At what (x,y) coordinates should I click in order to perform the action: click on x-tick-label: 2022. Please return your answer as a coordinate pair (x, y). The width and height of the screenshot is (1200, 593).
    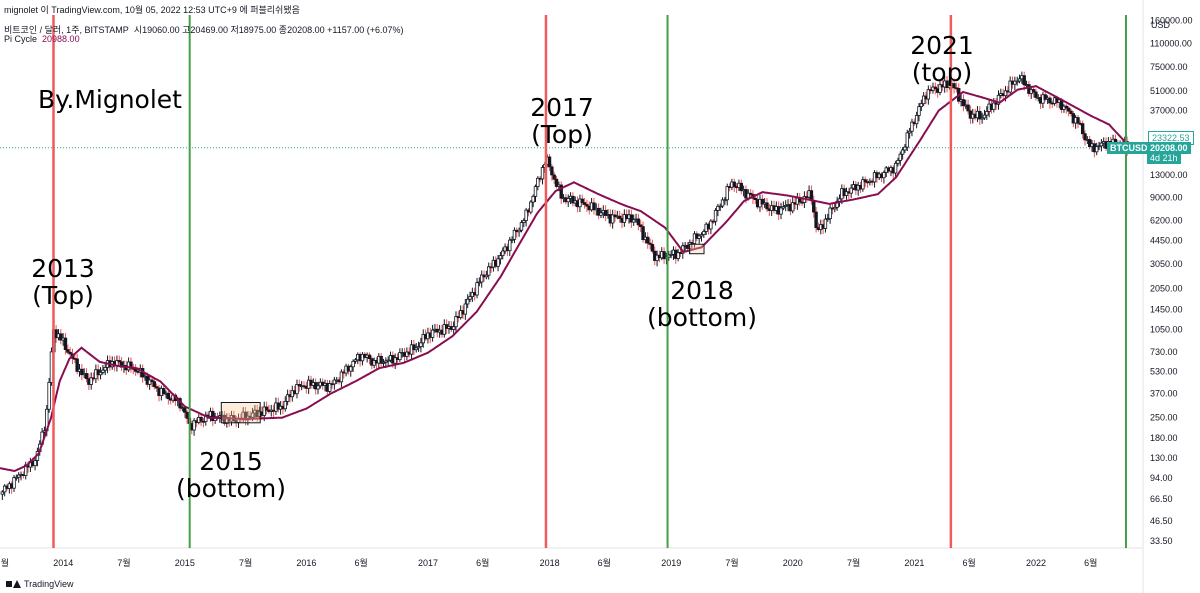
    Looking at the image, I should click on (1036, 563).